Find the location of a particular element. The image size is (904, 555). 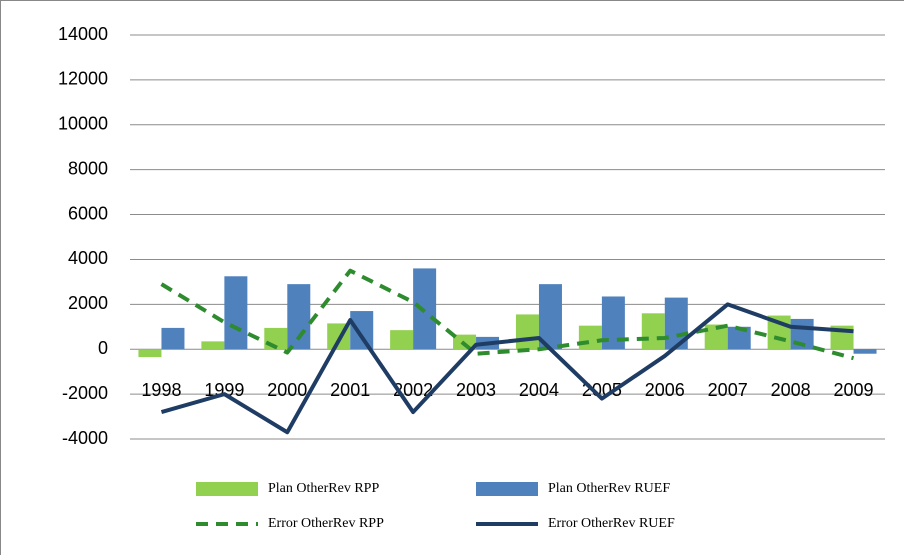

y-tick-label: 4000 is located at coordinates (88, 258).